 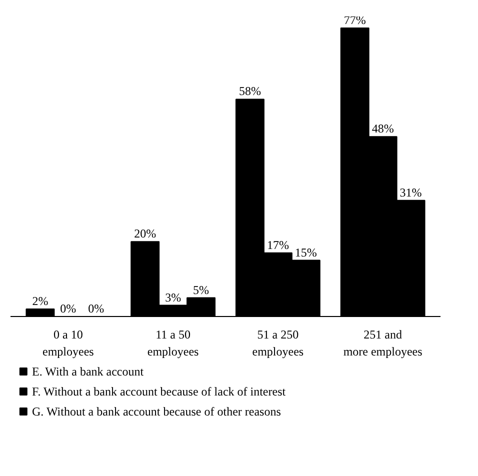 I want to click on data-label: 31%, so click(x=411, y=192).